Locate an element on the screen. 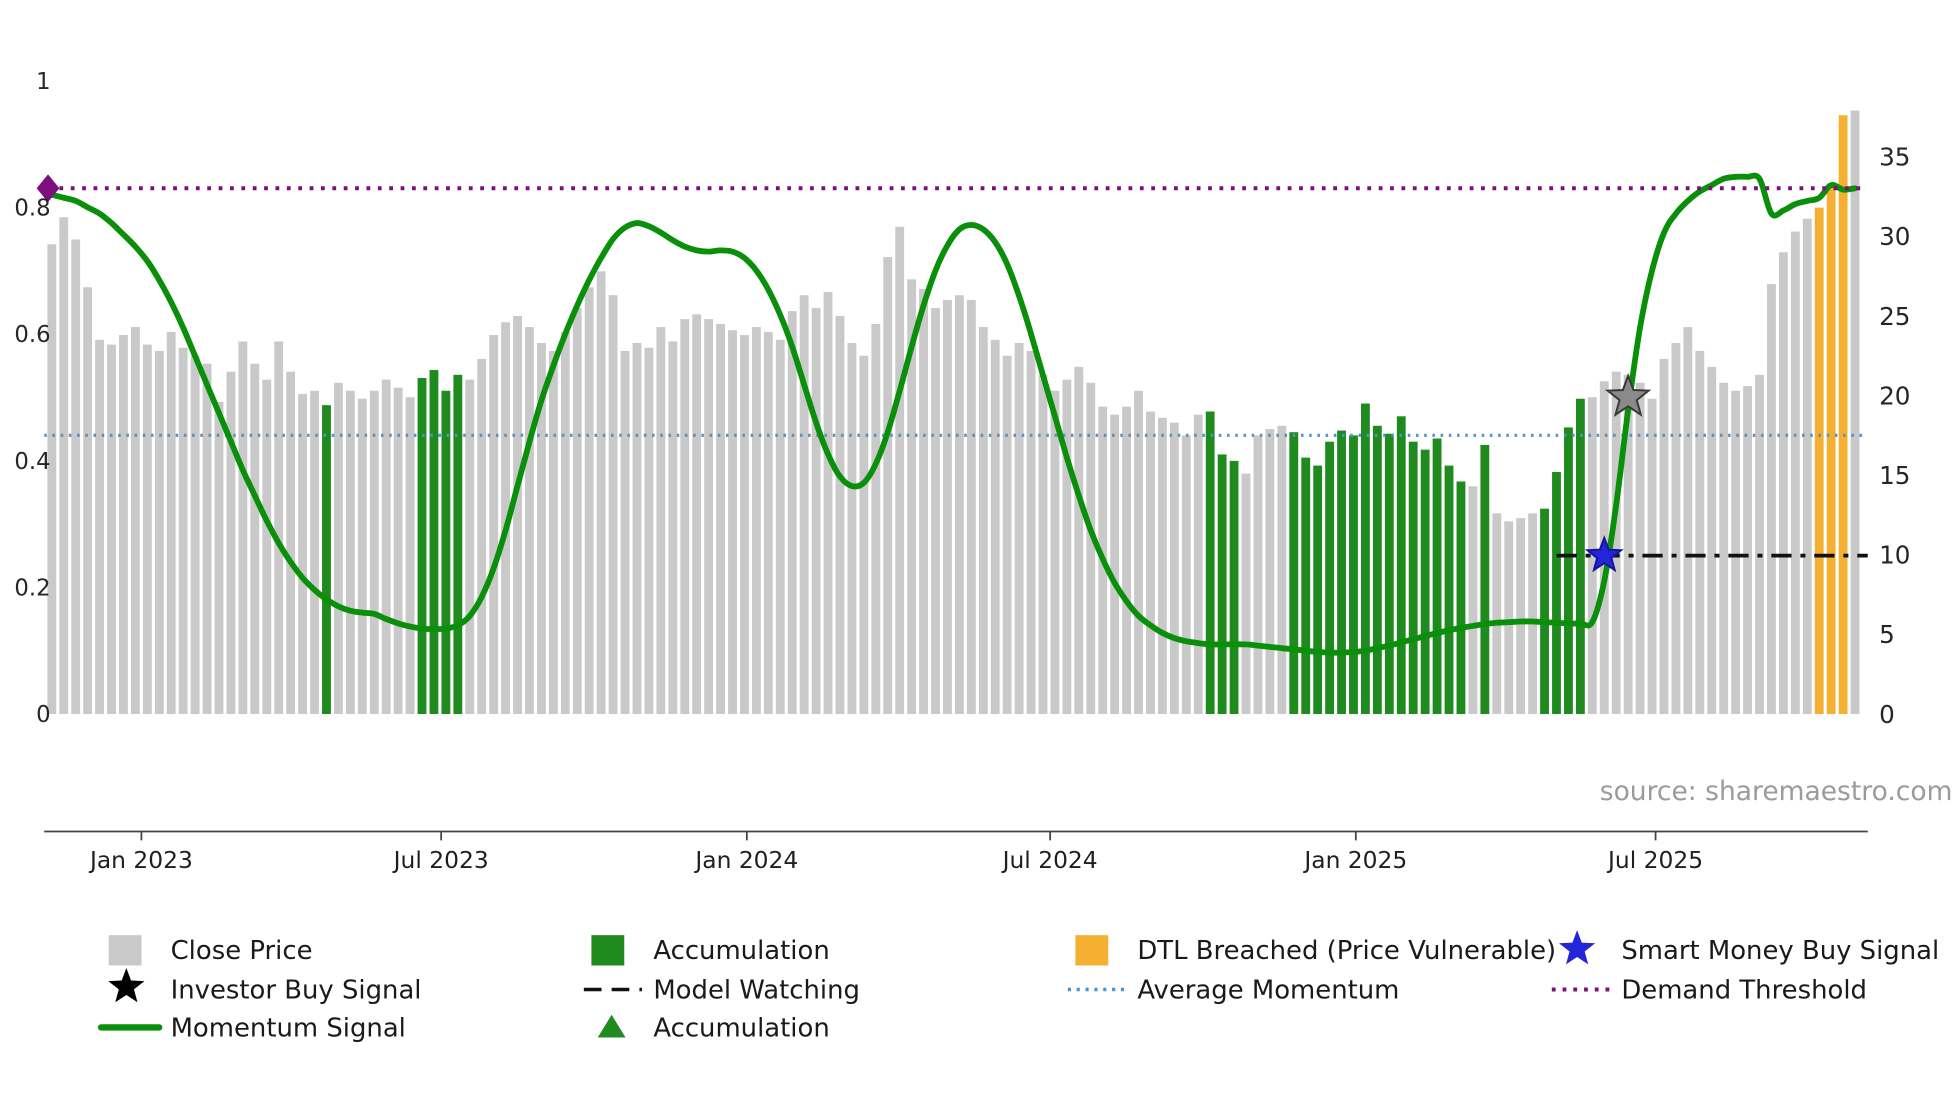 The height and width of the screenshot is (1102, 1960). legend-momentum-signal-label: Momentum Signal is located at coordinates (288, 1028).